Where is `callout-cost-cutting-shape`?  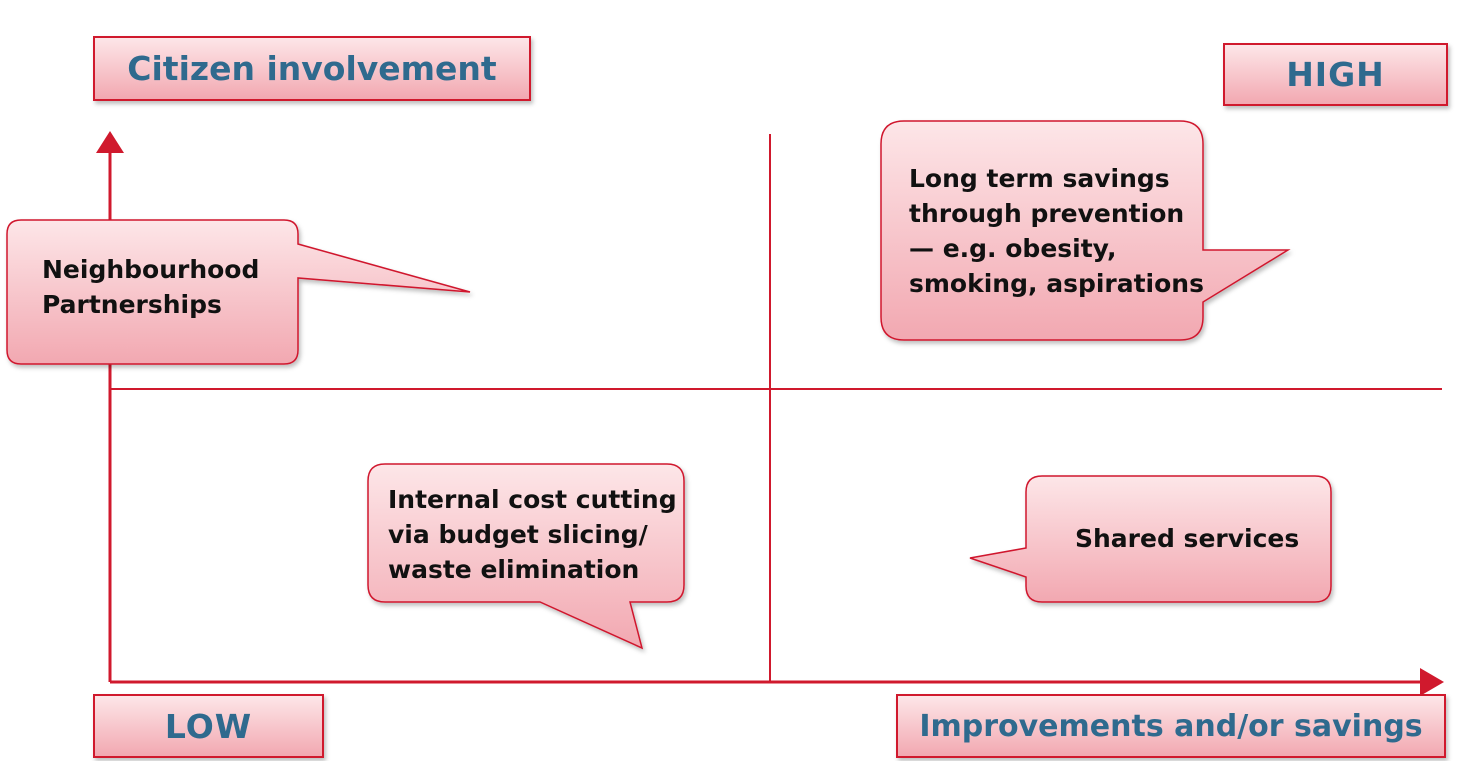 callout-cost-cutting-shape is located at coordinates (526, 556).